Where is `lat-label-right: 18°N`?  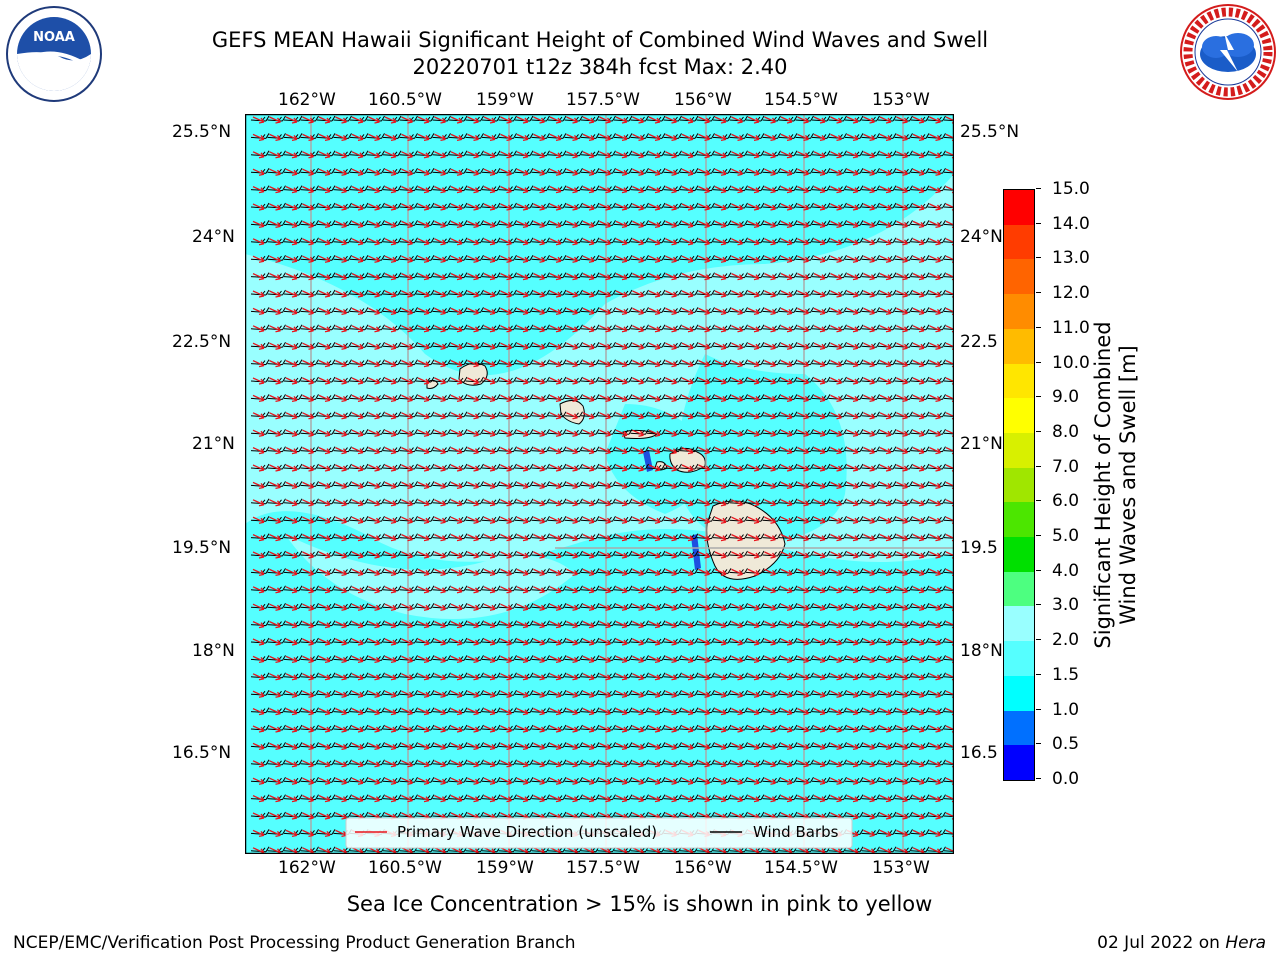 lat-label-right: 18°N is located at coordinates (981, 651).